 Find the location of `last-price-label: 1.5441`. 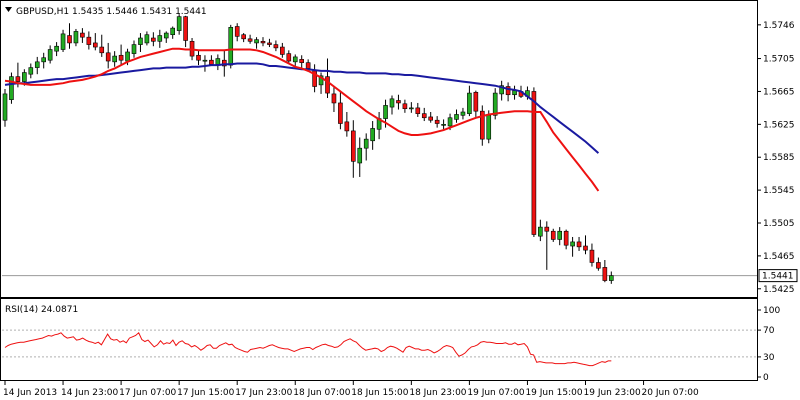

last-price-label: 1.5441 is located at coordinates (778, 276).